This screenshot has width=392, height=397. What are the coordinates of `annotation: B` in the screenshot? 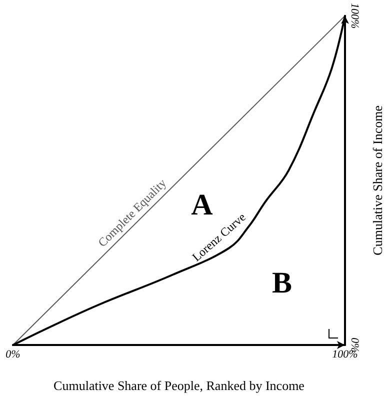 It's located at (282, 283).